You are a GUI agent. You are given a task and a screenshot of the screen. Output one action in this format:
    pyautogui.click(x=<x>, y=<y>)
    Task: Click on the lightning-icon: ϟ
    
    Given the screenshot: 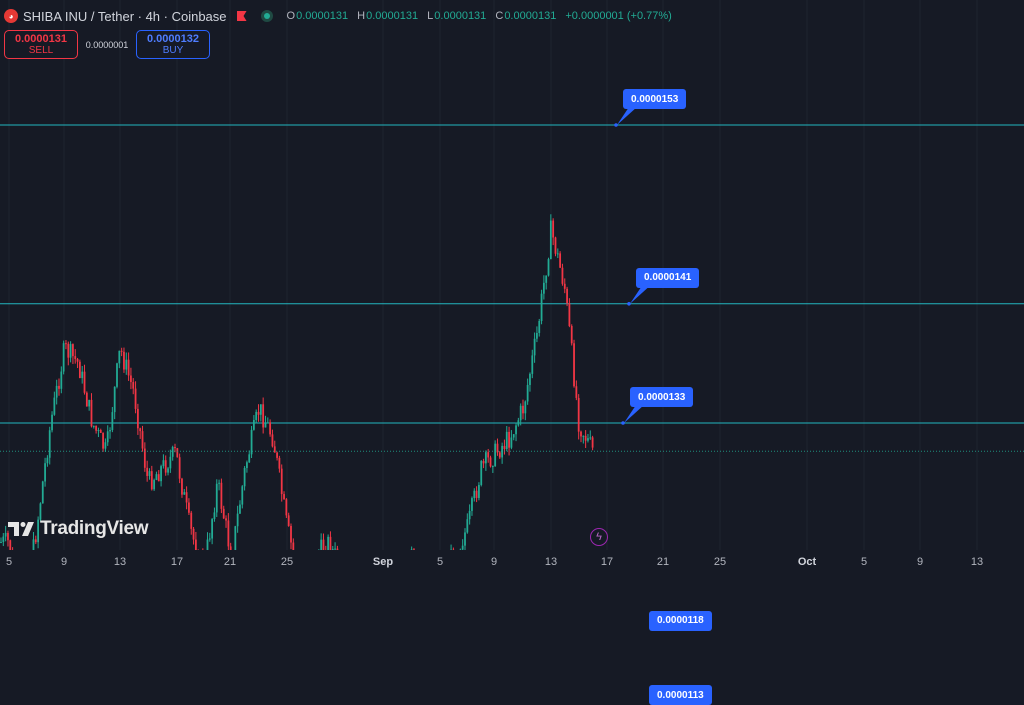 What is the action you would take?
    pyautogui.click(x=599, y=537)
    